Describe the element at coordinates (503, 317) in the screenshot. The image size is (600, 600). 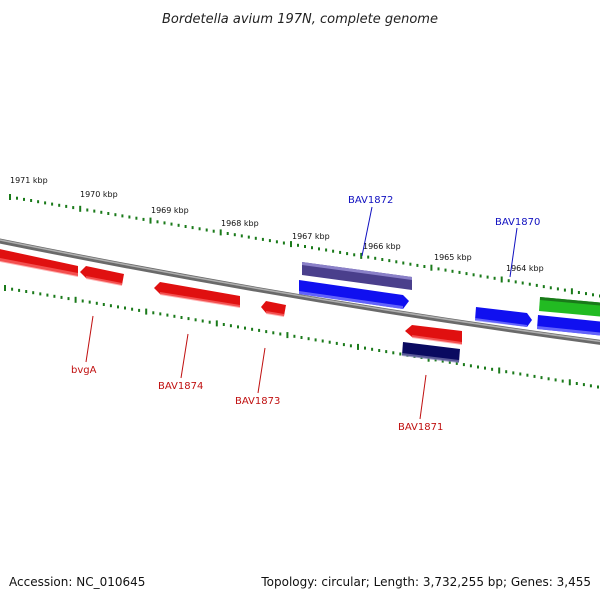
I see `gene-bav1870` at that location.